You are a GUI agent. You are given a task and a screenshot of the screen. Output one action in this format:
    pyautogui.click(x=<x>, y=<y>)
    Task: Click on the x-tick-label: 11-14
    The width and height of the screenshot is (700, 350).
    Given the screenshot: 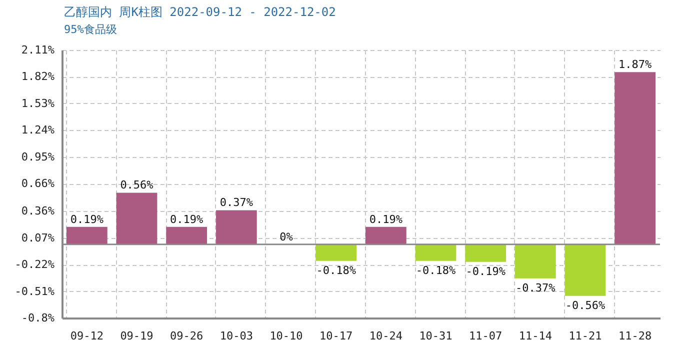 What is the action you would take?
    pyautogui.click(x=535, y=336)
    